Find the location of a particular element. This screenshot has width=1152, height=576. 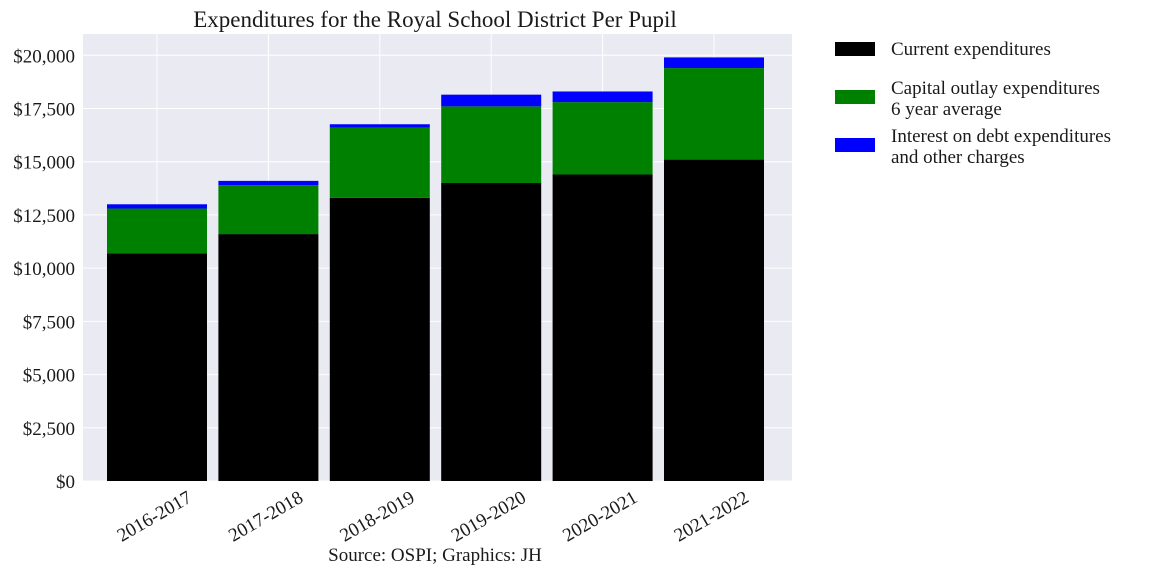

y-tick-label: $0 is located at coordinates (65, 482).